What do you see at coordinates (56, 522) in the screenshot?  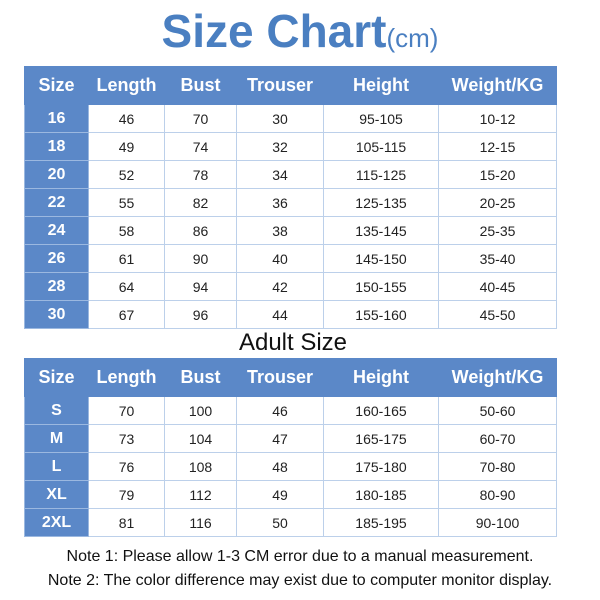 I see `size-cell: 2XL` at bounding box center [56, 522].